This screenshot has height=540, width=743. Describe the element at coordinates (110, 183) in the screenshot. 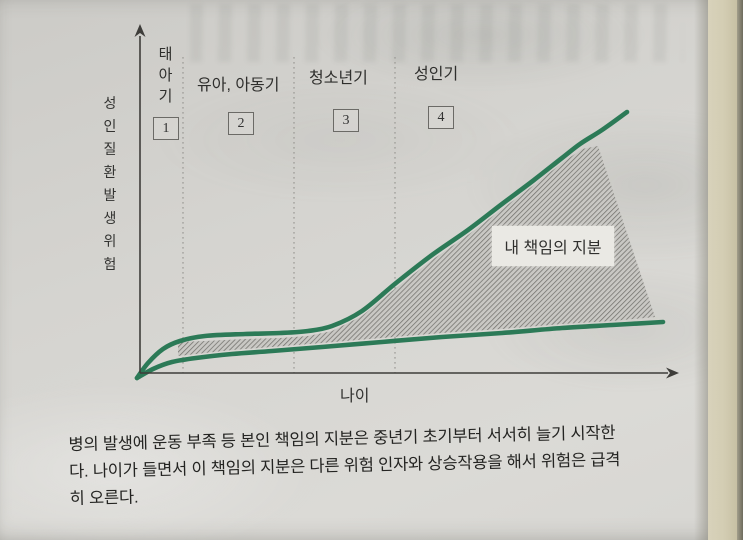

I see `y-axis-label: 성인질환발생위험` at that location.